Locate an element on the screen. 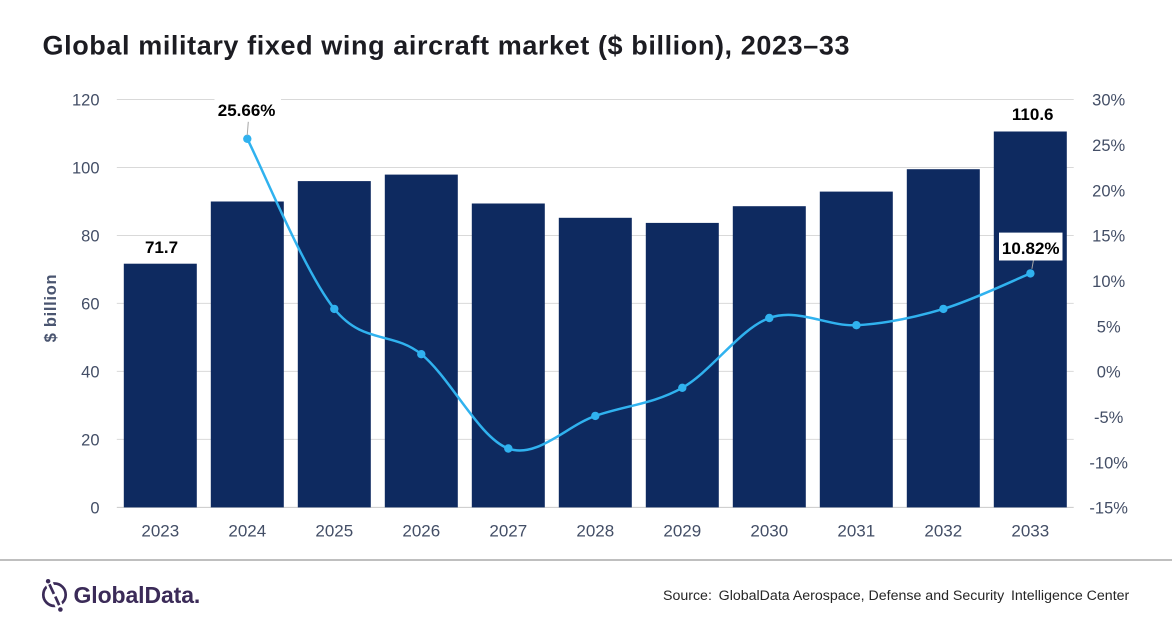 This screenshot has height=633, width=1172. svg-text: 71.7 is located at coordinates (161, 247).